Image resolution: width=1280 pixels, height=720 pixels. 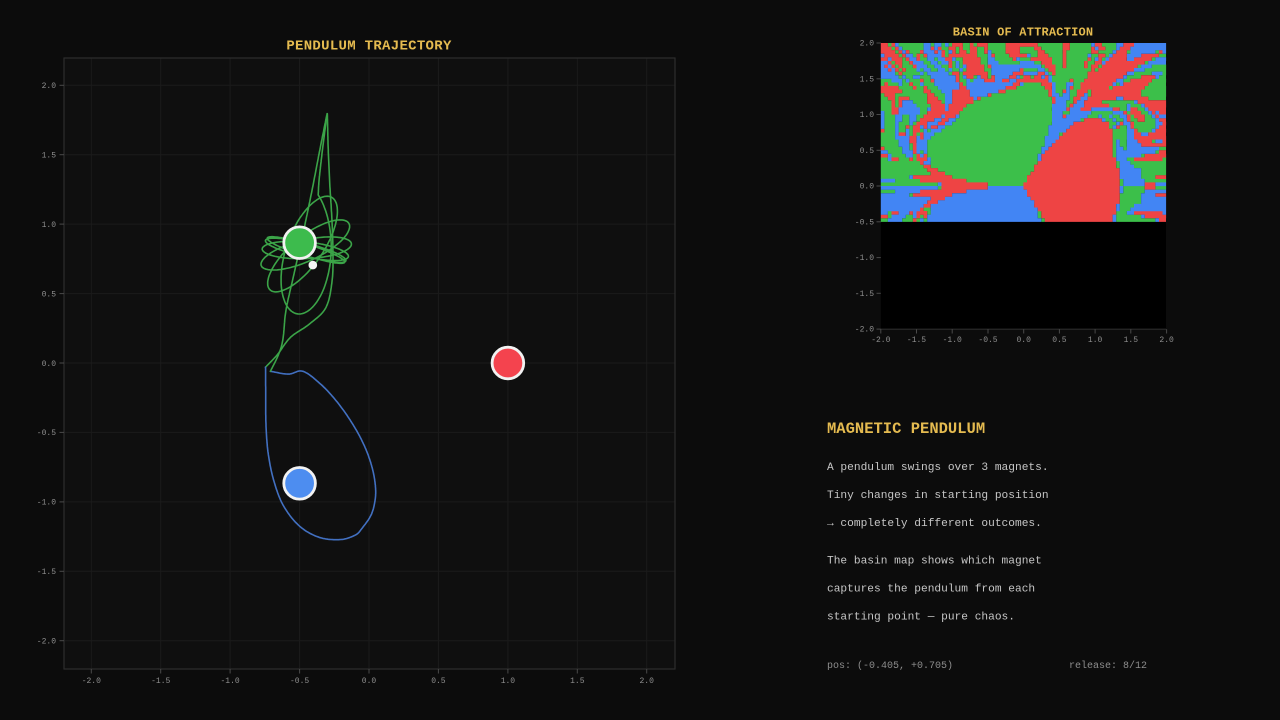 What do you see at coordinates (938, 468) in the screenshot?
I see `svg-text:A pendulum swings over 3 magne: A pendulum swings over 3 magnets.` at bounding box center [938, 468].